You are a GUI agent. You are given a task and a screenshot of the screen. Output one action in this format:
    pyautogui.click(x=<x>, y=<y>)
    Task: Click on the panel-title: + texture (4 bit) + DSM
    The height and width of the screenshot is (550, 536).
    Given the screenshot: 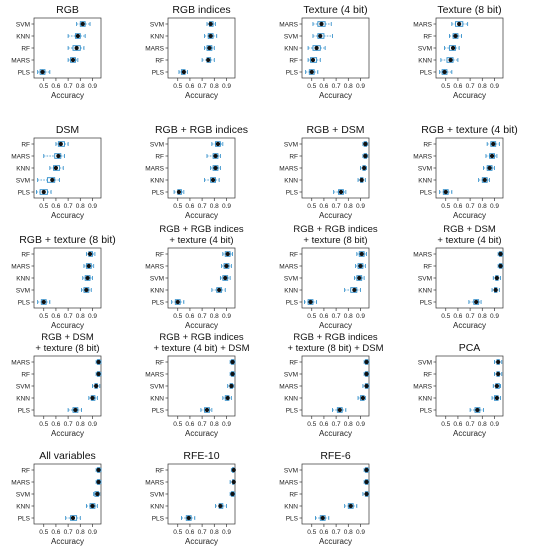 What is the action you would take?
    pyautogui.click(x=201, y=348)
    